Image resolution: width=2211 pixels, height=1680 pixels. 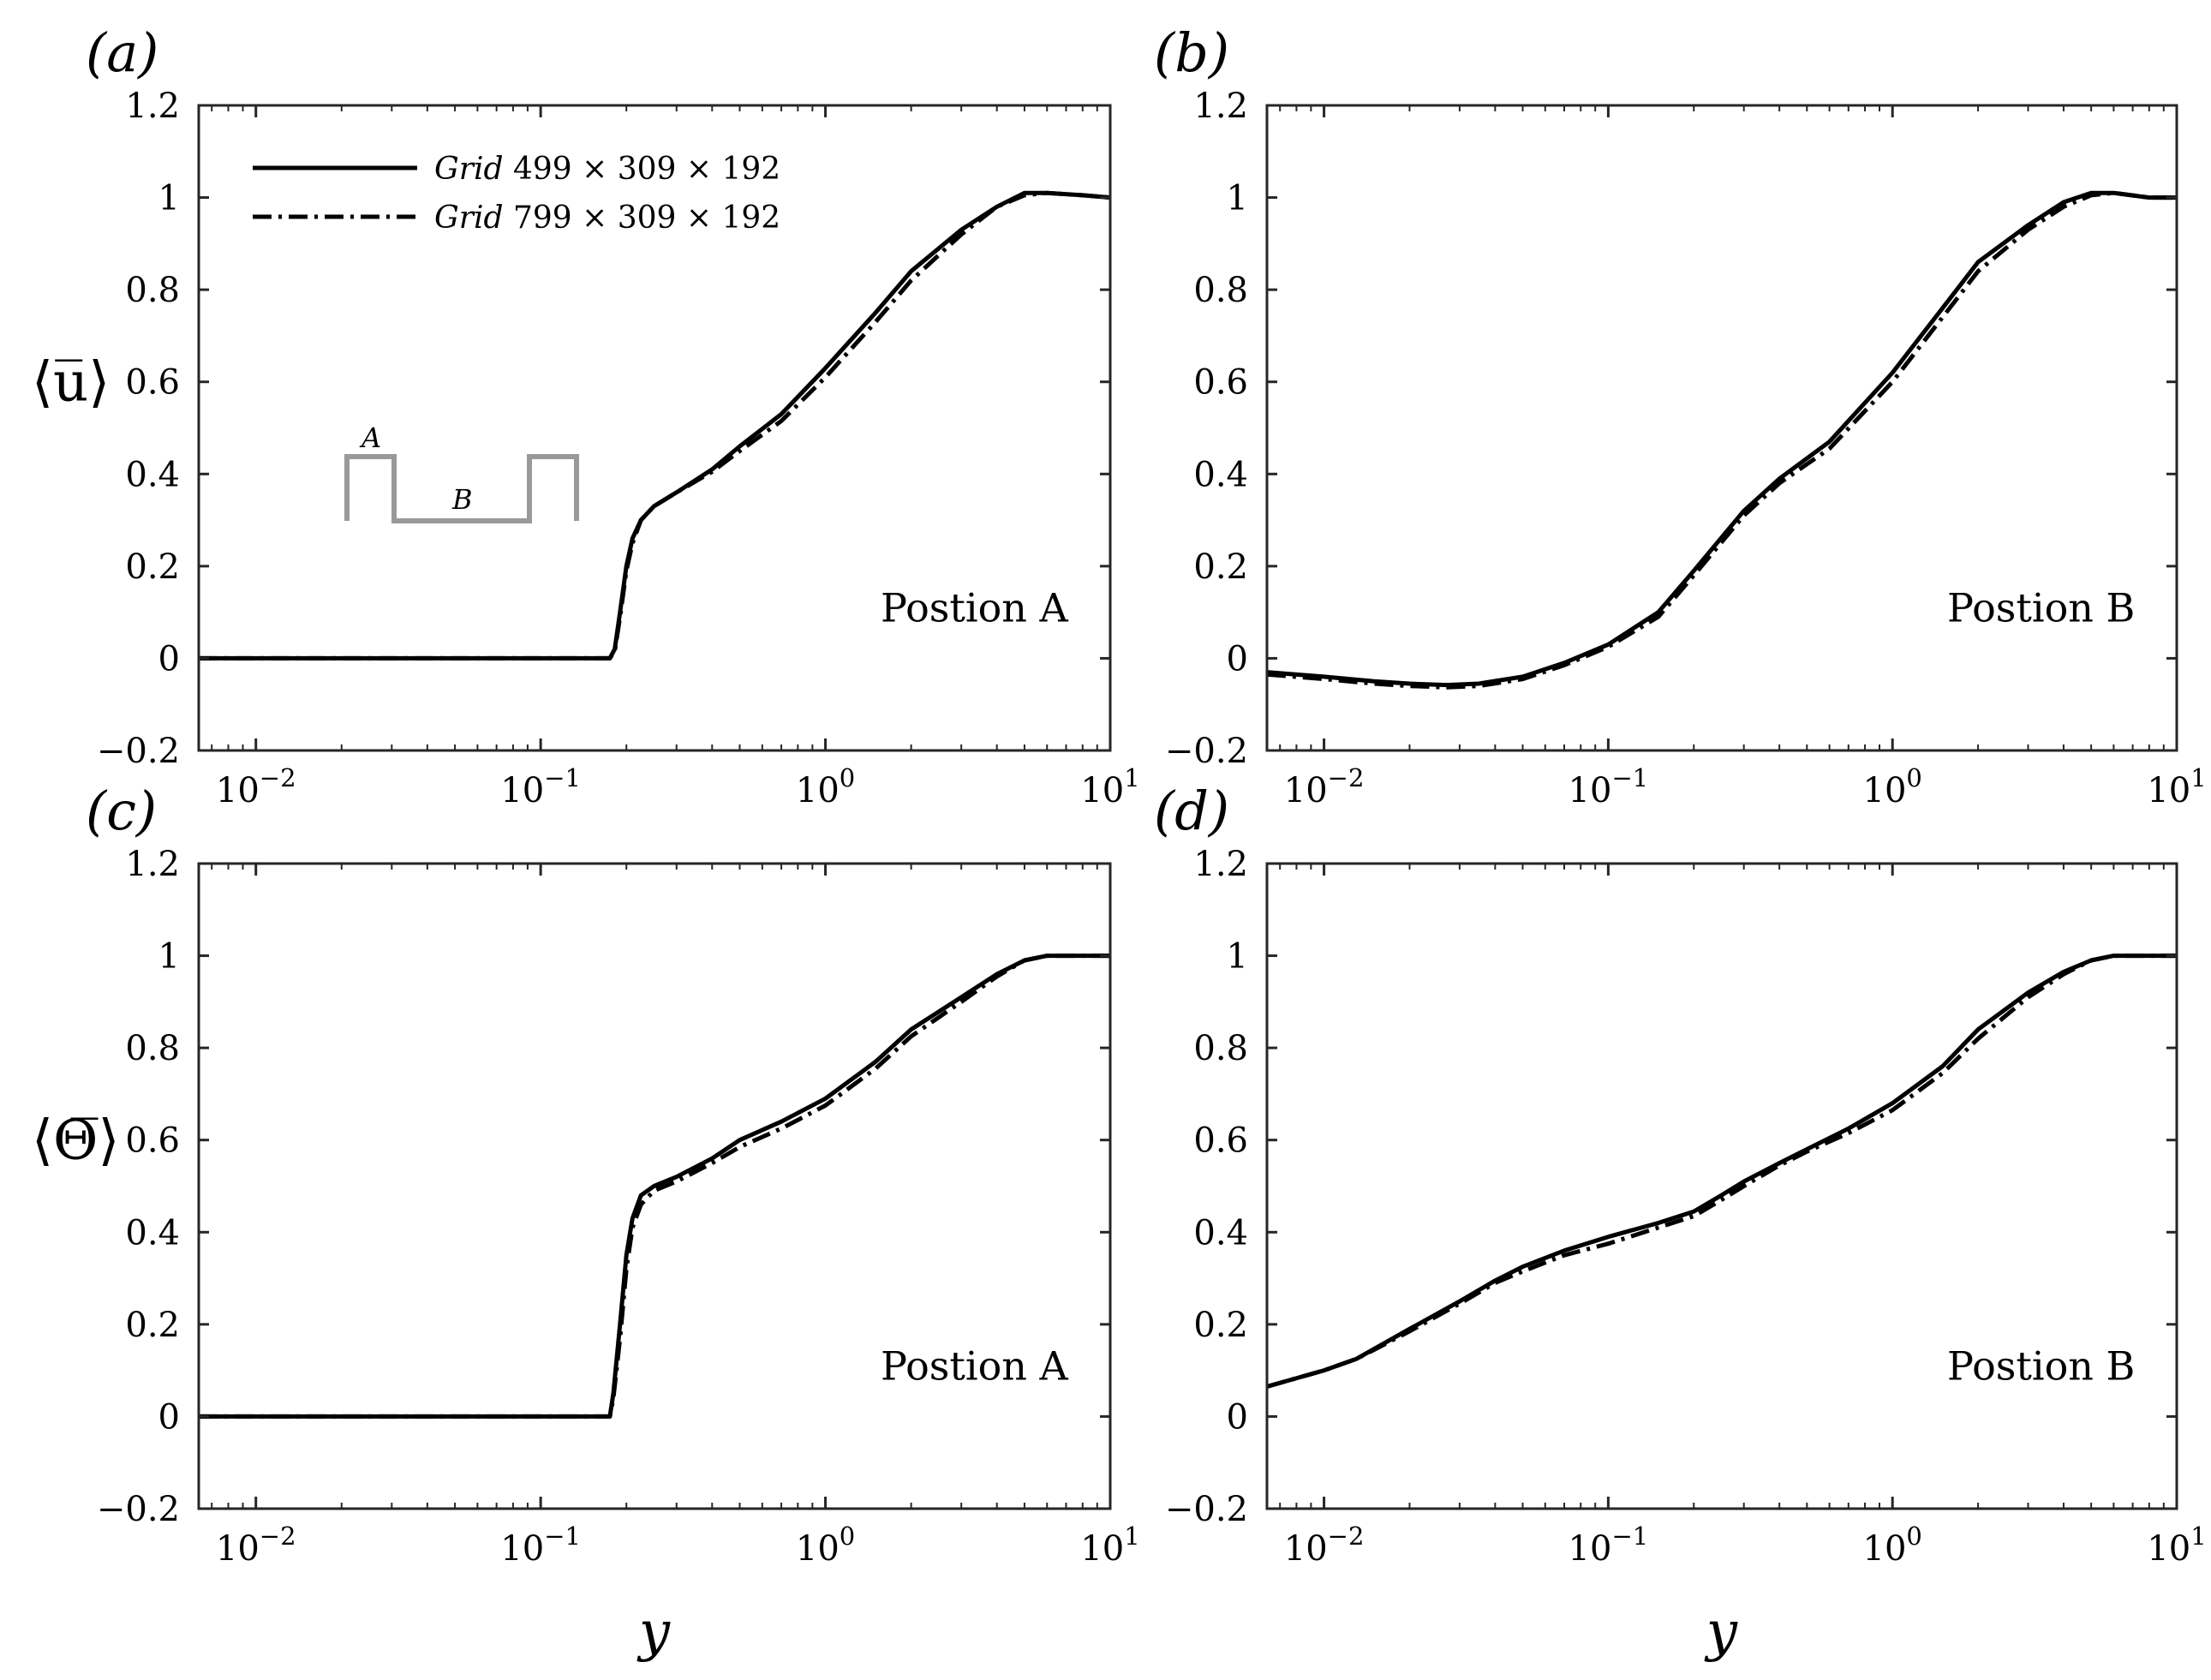 I want to click on panel-letter: (c), so click(x=121, y=811).